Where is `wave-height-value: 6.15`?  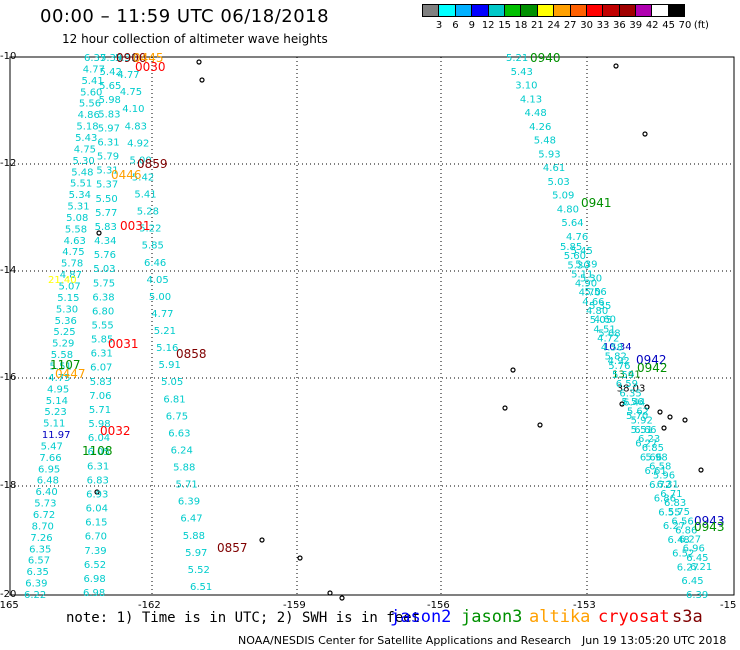
wave-height-value: 6.15 is located at coordinates (96, 523).